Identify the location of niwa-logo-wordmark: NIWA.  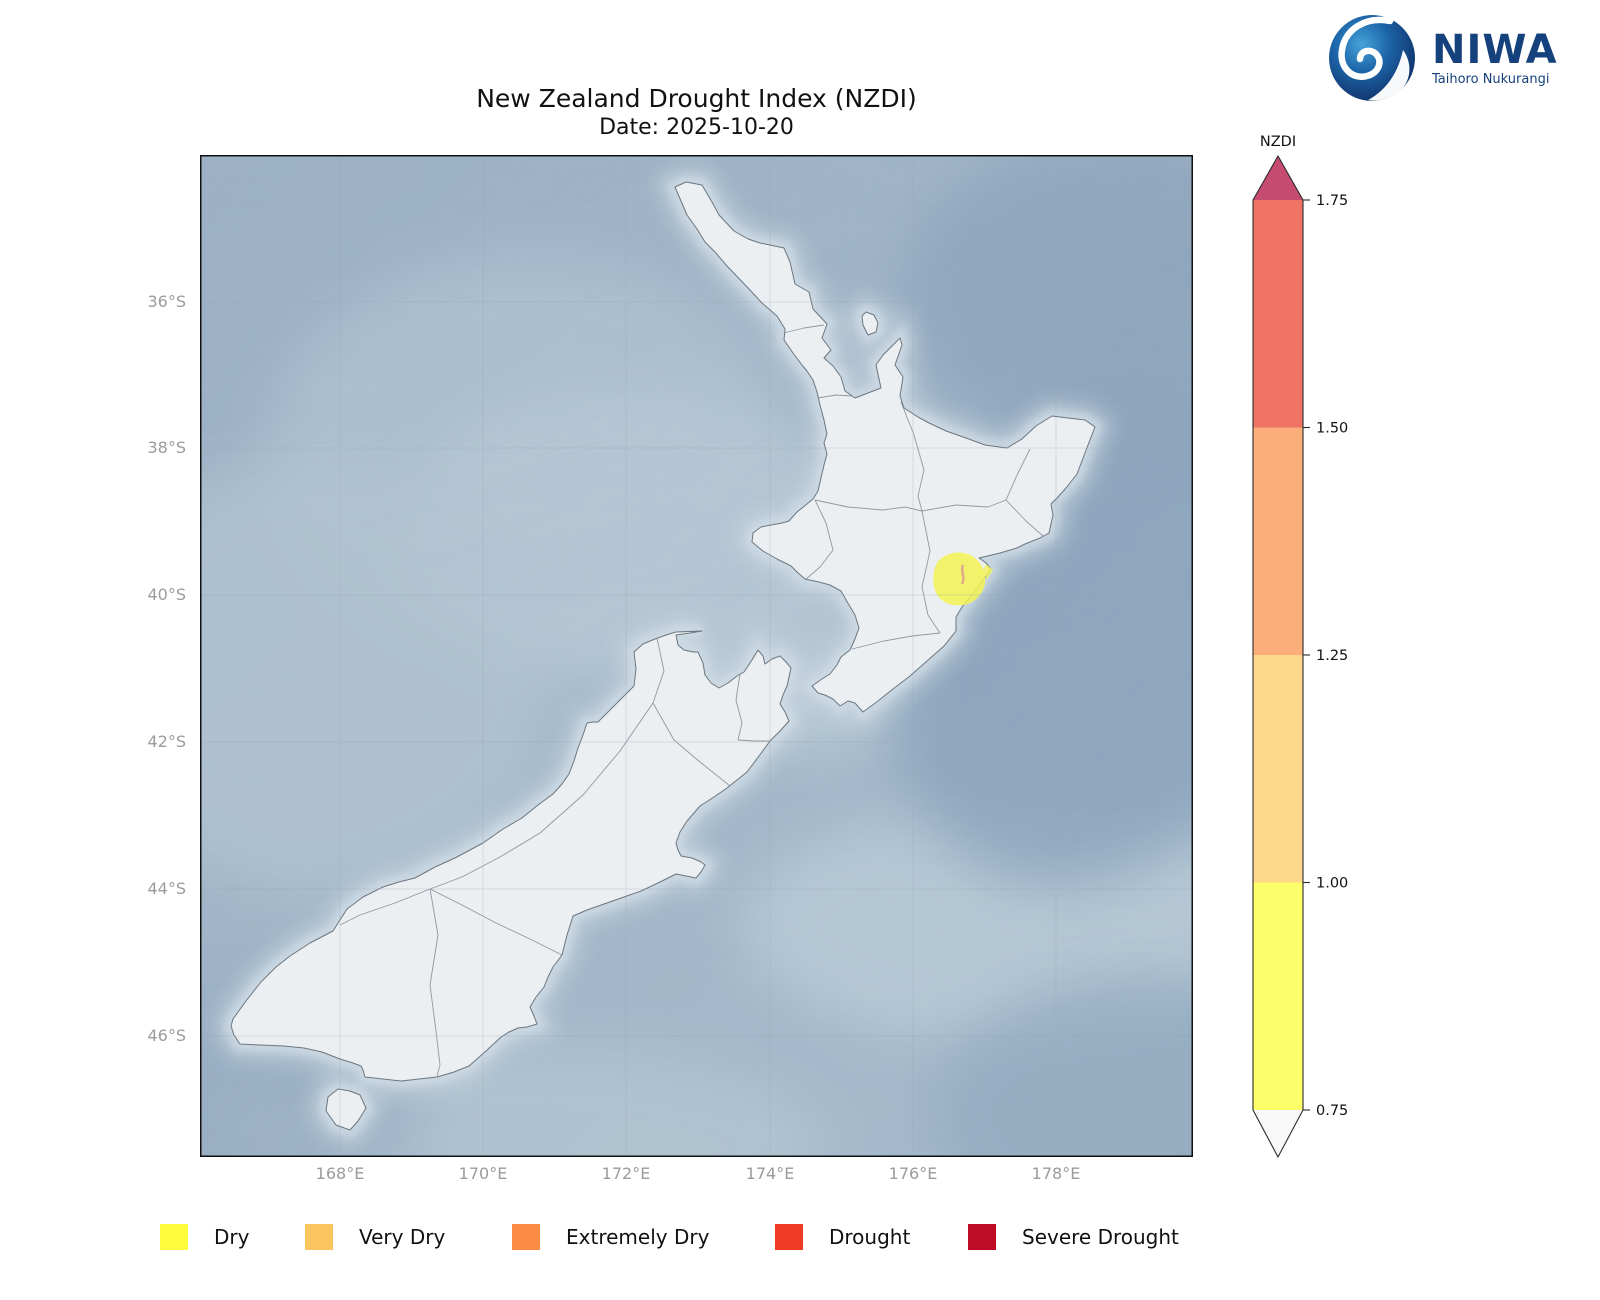
(1495, 49).